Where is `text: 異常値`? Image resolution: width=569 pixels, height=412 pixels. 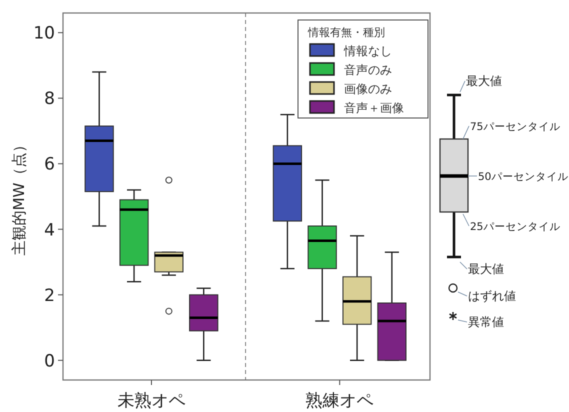
text: 異常値 is located at coordinates (486, 322).